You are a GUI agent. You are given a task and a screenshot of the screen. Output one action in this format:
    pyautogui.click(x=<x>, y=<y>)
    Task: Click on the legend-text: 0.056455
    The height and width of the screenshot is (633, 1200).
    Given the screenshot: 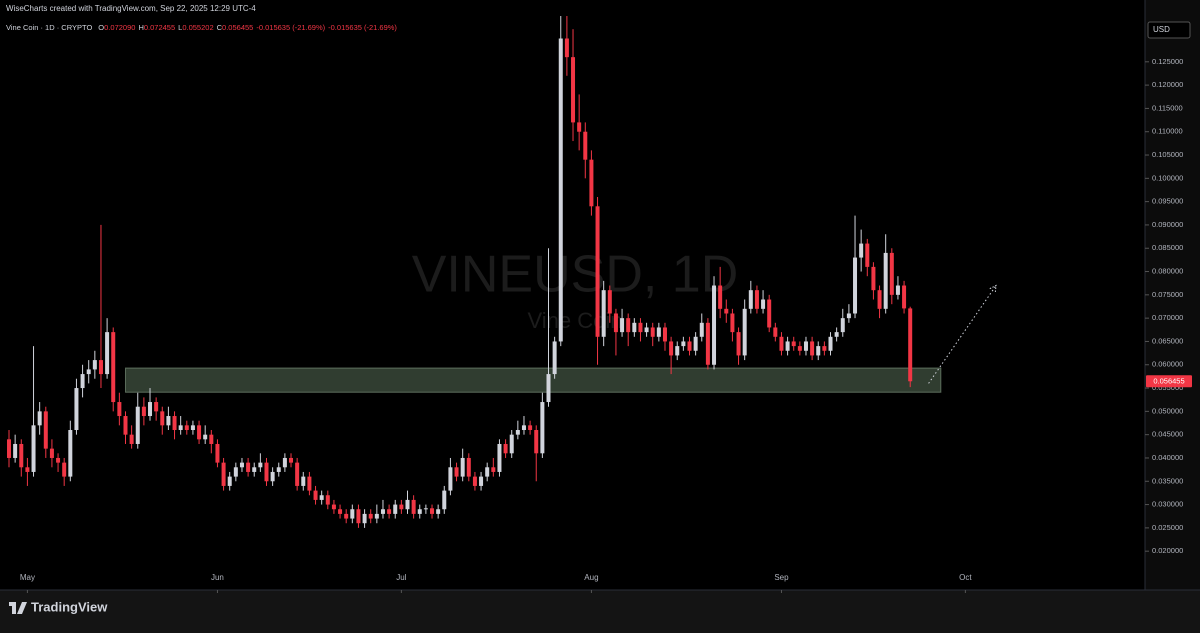 What is the action you would take?
    pyautogui.click(x=237, y=27)
    